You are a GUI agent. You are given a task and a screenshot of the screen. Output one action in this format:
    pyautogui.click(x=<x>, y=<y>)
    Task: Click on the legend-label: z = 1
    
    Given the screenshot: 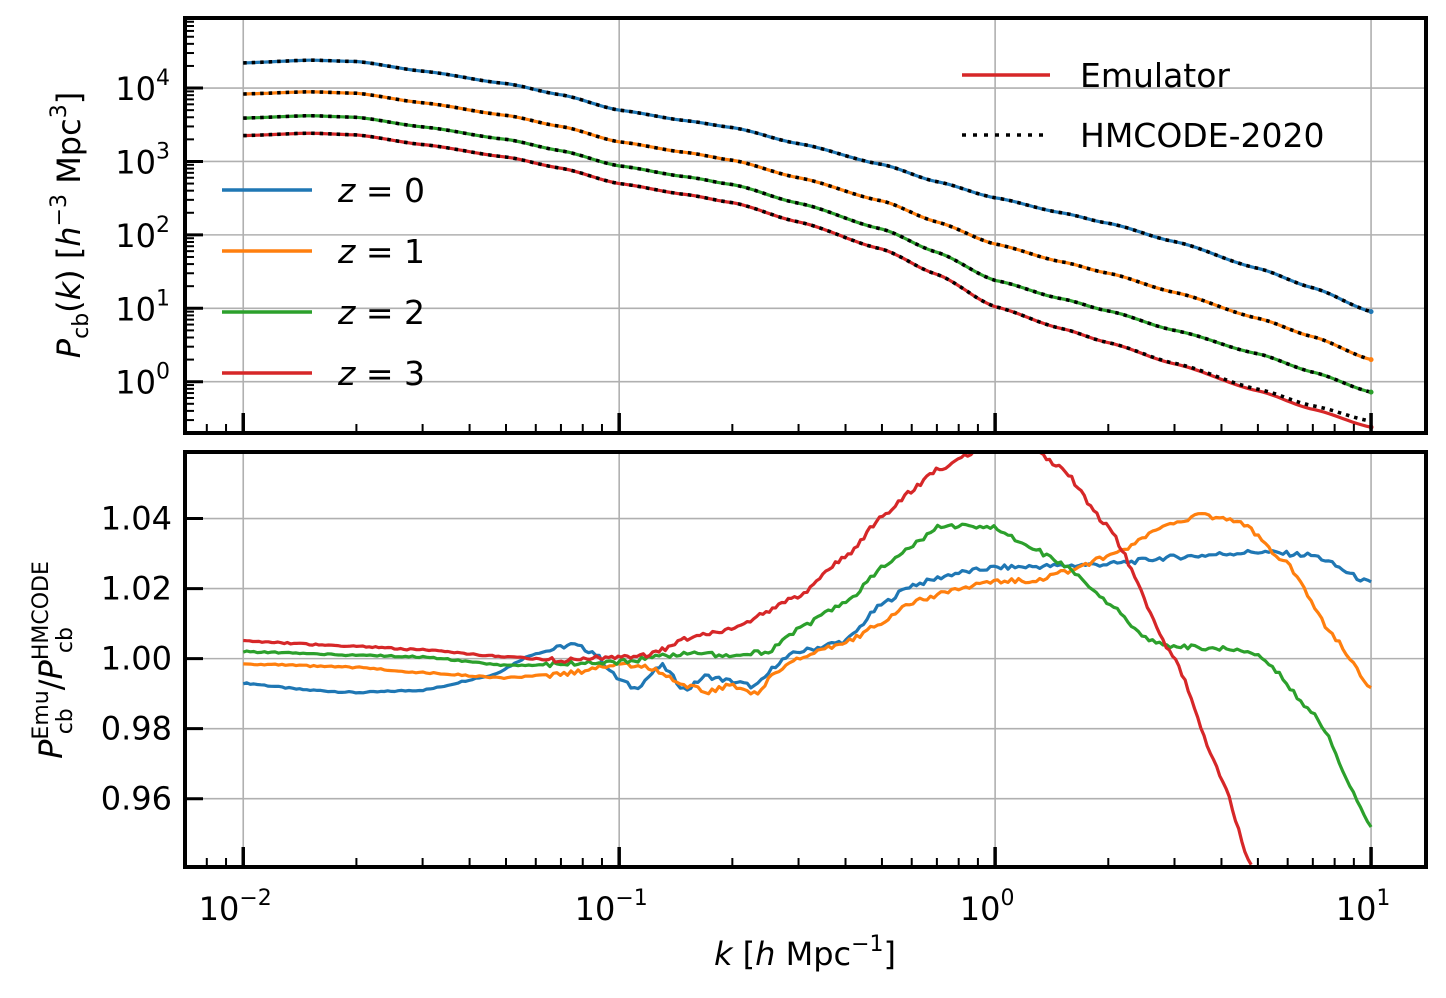 What is the action you would take?
    pyautogui.click(x=381, y=251)
    